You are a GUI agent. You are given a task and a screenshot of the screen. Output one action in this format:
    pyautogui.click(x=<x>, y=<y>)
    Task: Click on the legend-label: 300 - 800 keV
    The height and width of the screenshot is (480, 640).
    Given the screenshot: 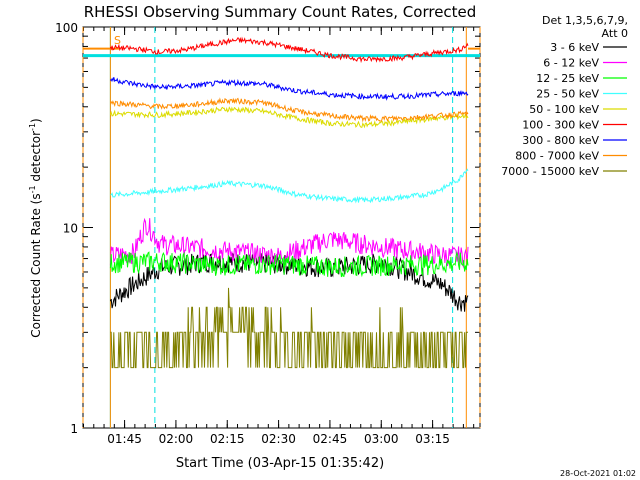 What is the action you would take?
    pyautogui.click(x=560, y=140)
    